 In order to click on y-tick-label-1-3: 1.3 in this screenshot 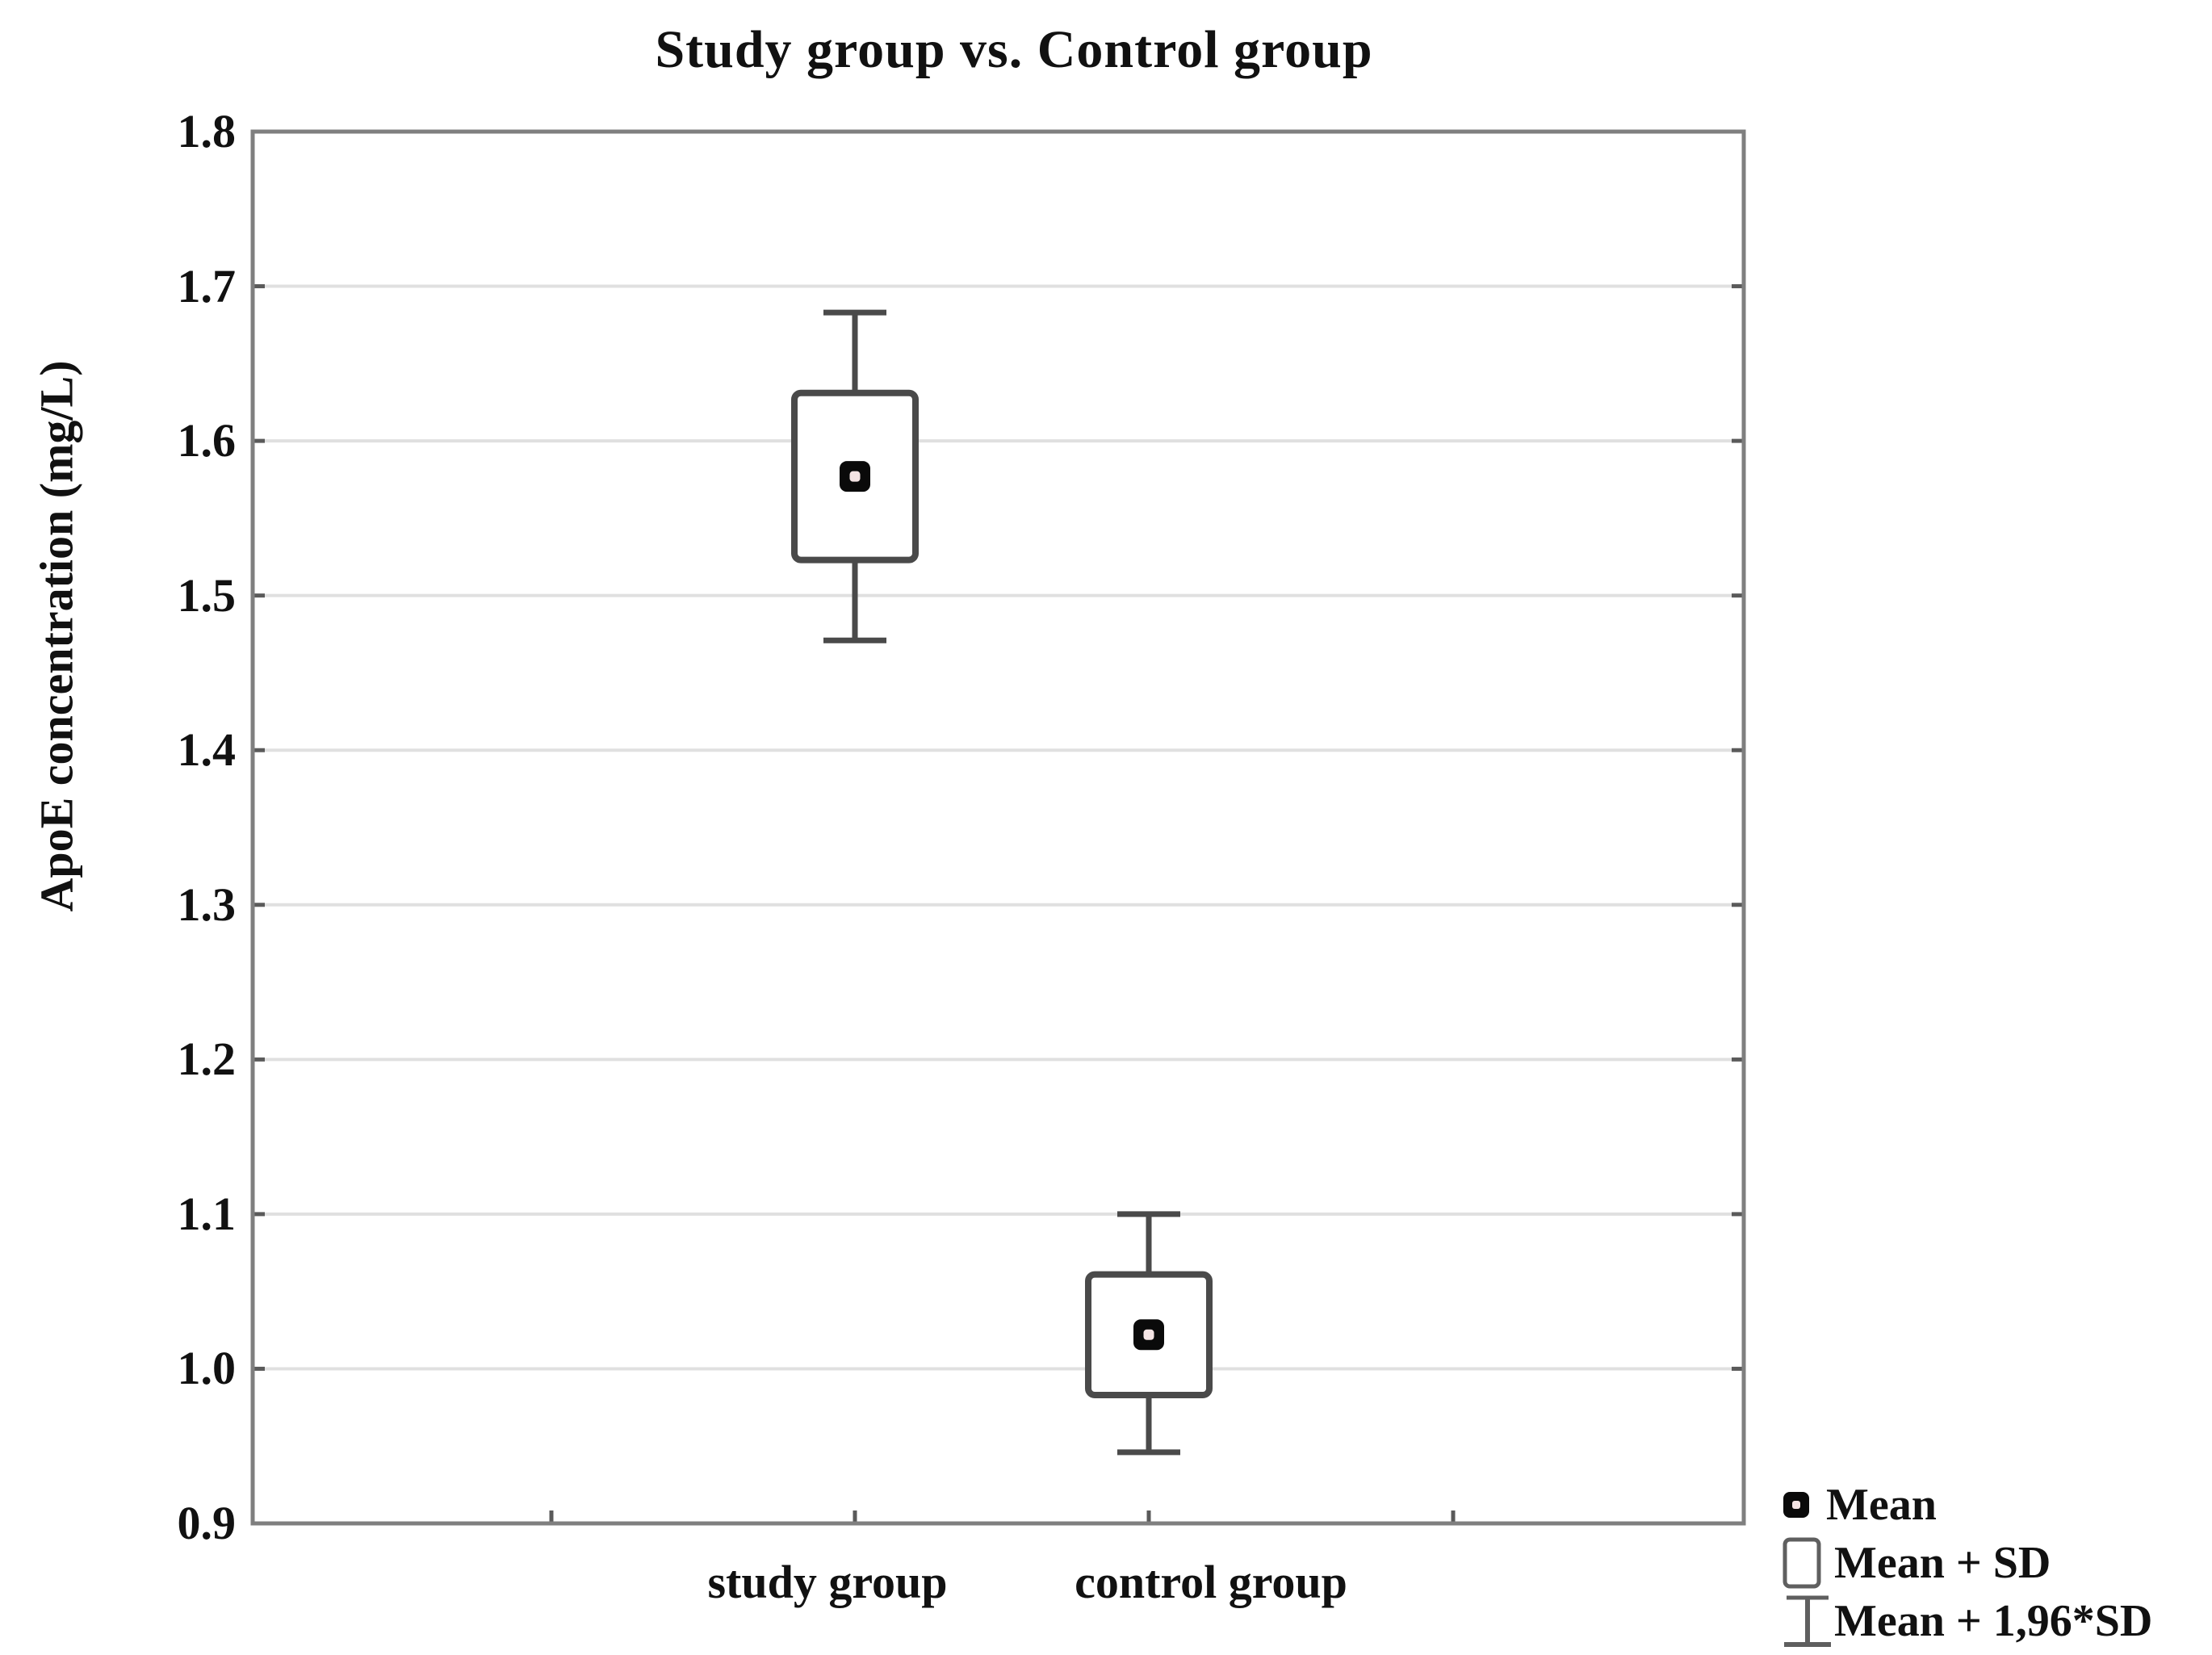, I will do `click(207, 904)`.